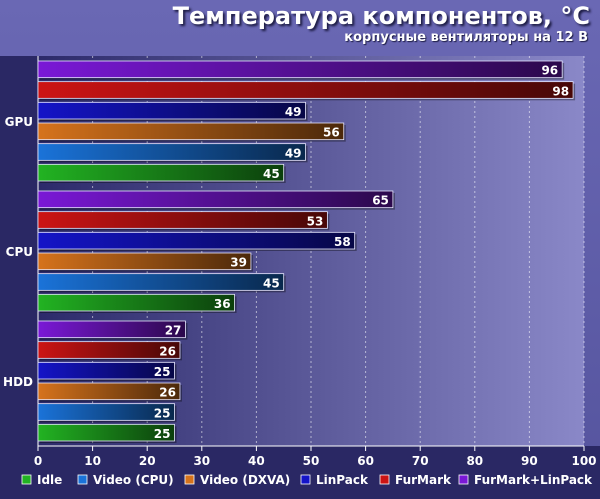 The width and height of the screenshot is (600, 499). Describe the element at coordinates (147, 461) in the screenshot. I see `x-tick-label: 20` at that location.